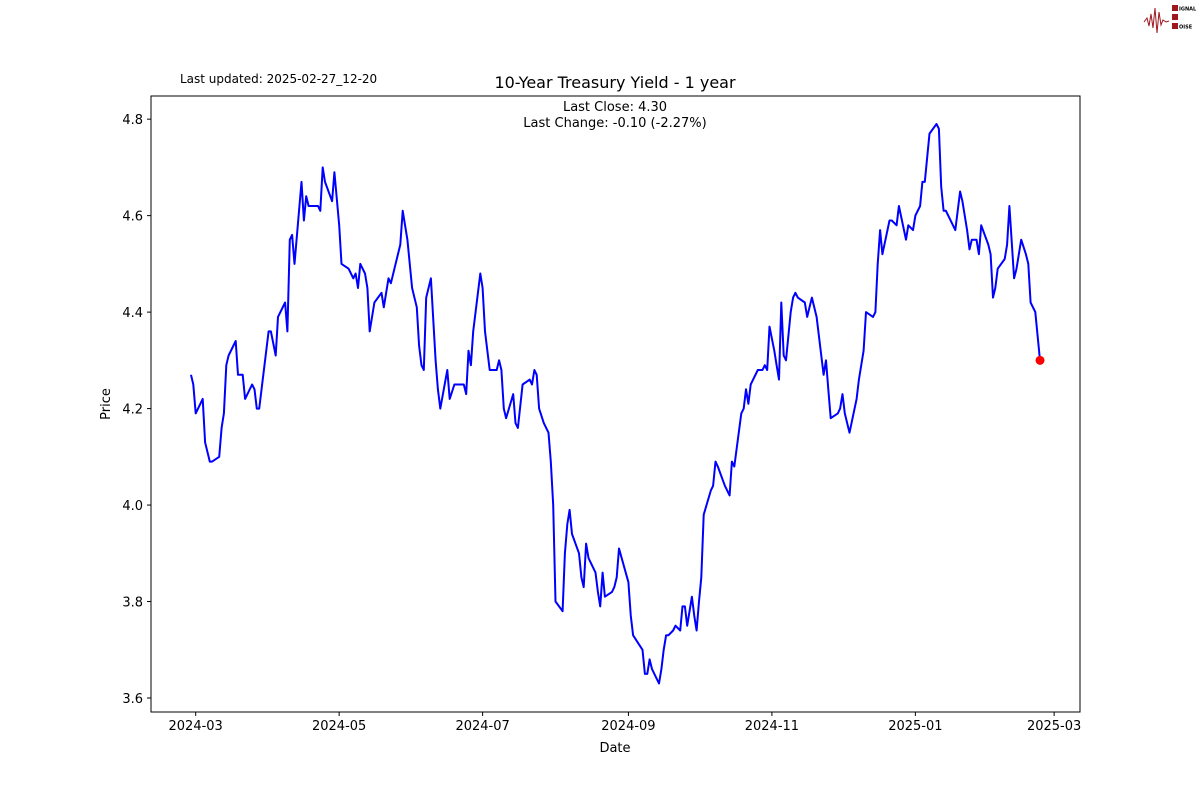 The image size is (1200, 800). What do you see at coordinates (132, 410) in the screenshot?
I see `y-tick-label: 4.2` at bounding box center [132, 410].